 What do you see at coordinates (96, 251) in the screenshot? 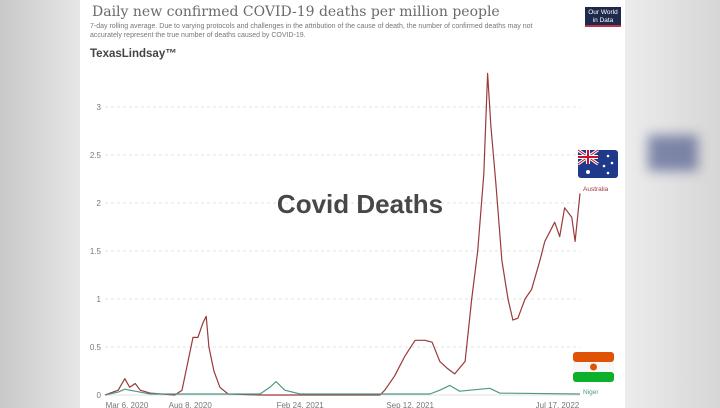
I see `y-tick-label: 1.5` at bounding box center [96, 251].